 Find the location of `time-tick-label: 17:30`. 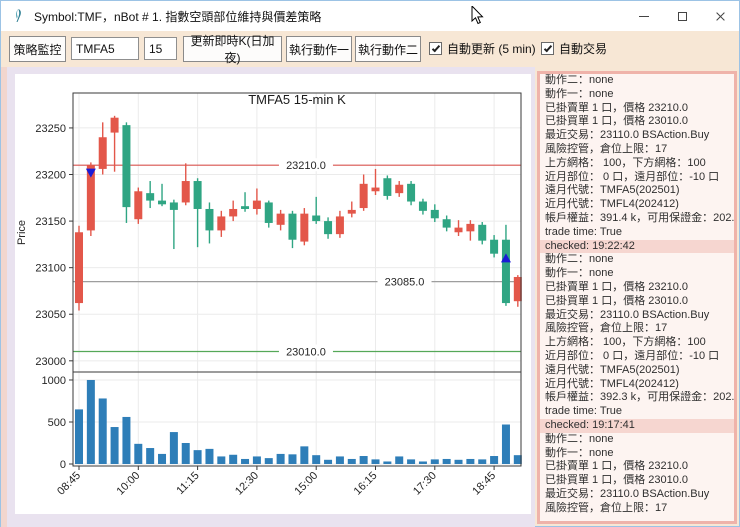

time-tick-label: 17:30 is located at coordinates (425, 484).